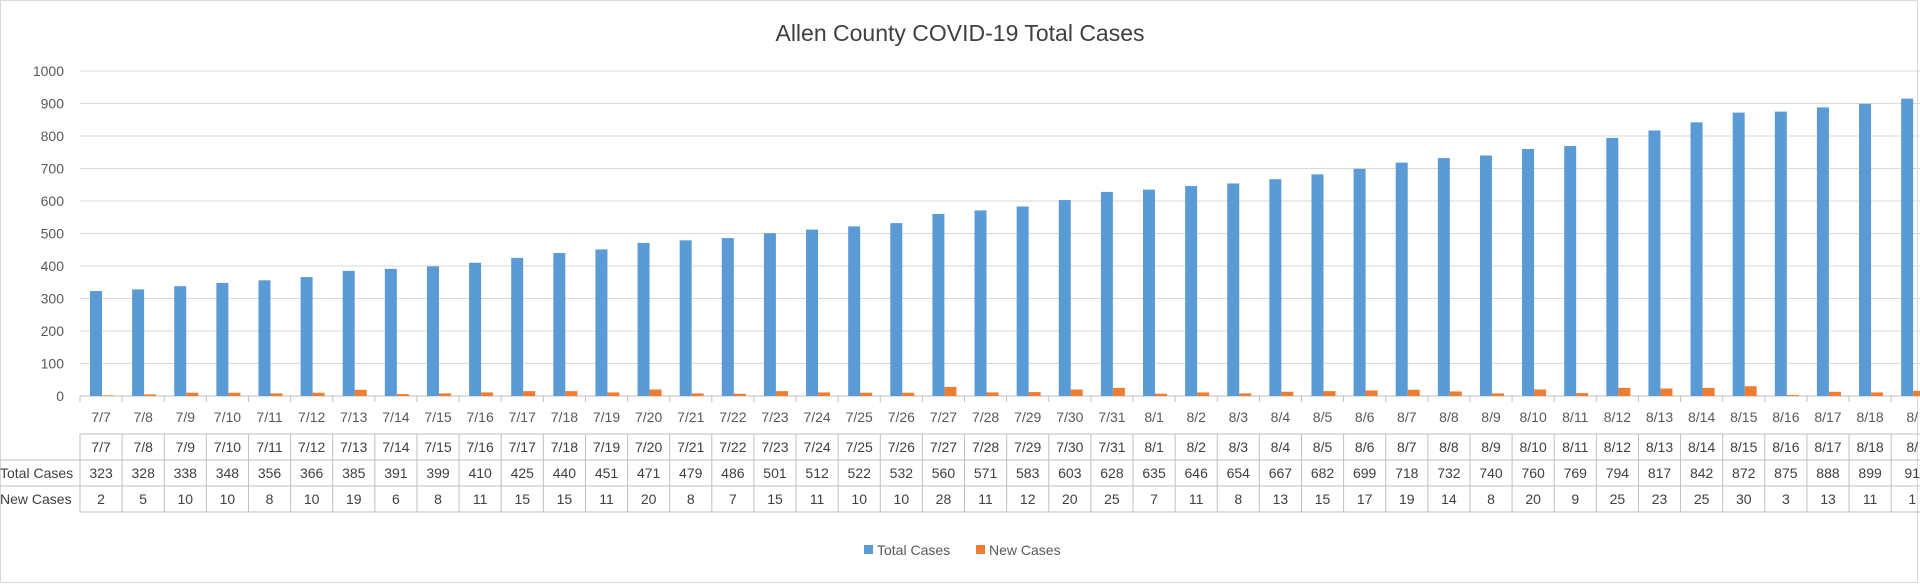 This screenshot has width=1920, height=585. I want to click on x-tick-label: 7/25, so click(859, 417).